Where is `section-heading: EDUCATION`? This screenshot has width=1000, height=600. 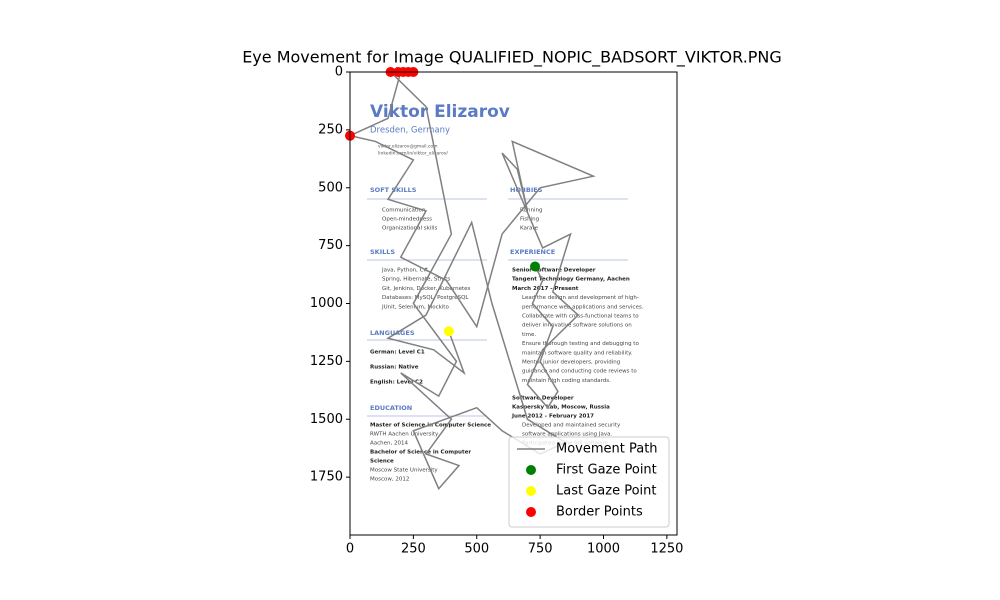
section-heading: EDUCATION is located at coordinates (391, 408).